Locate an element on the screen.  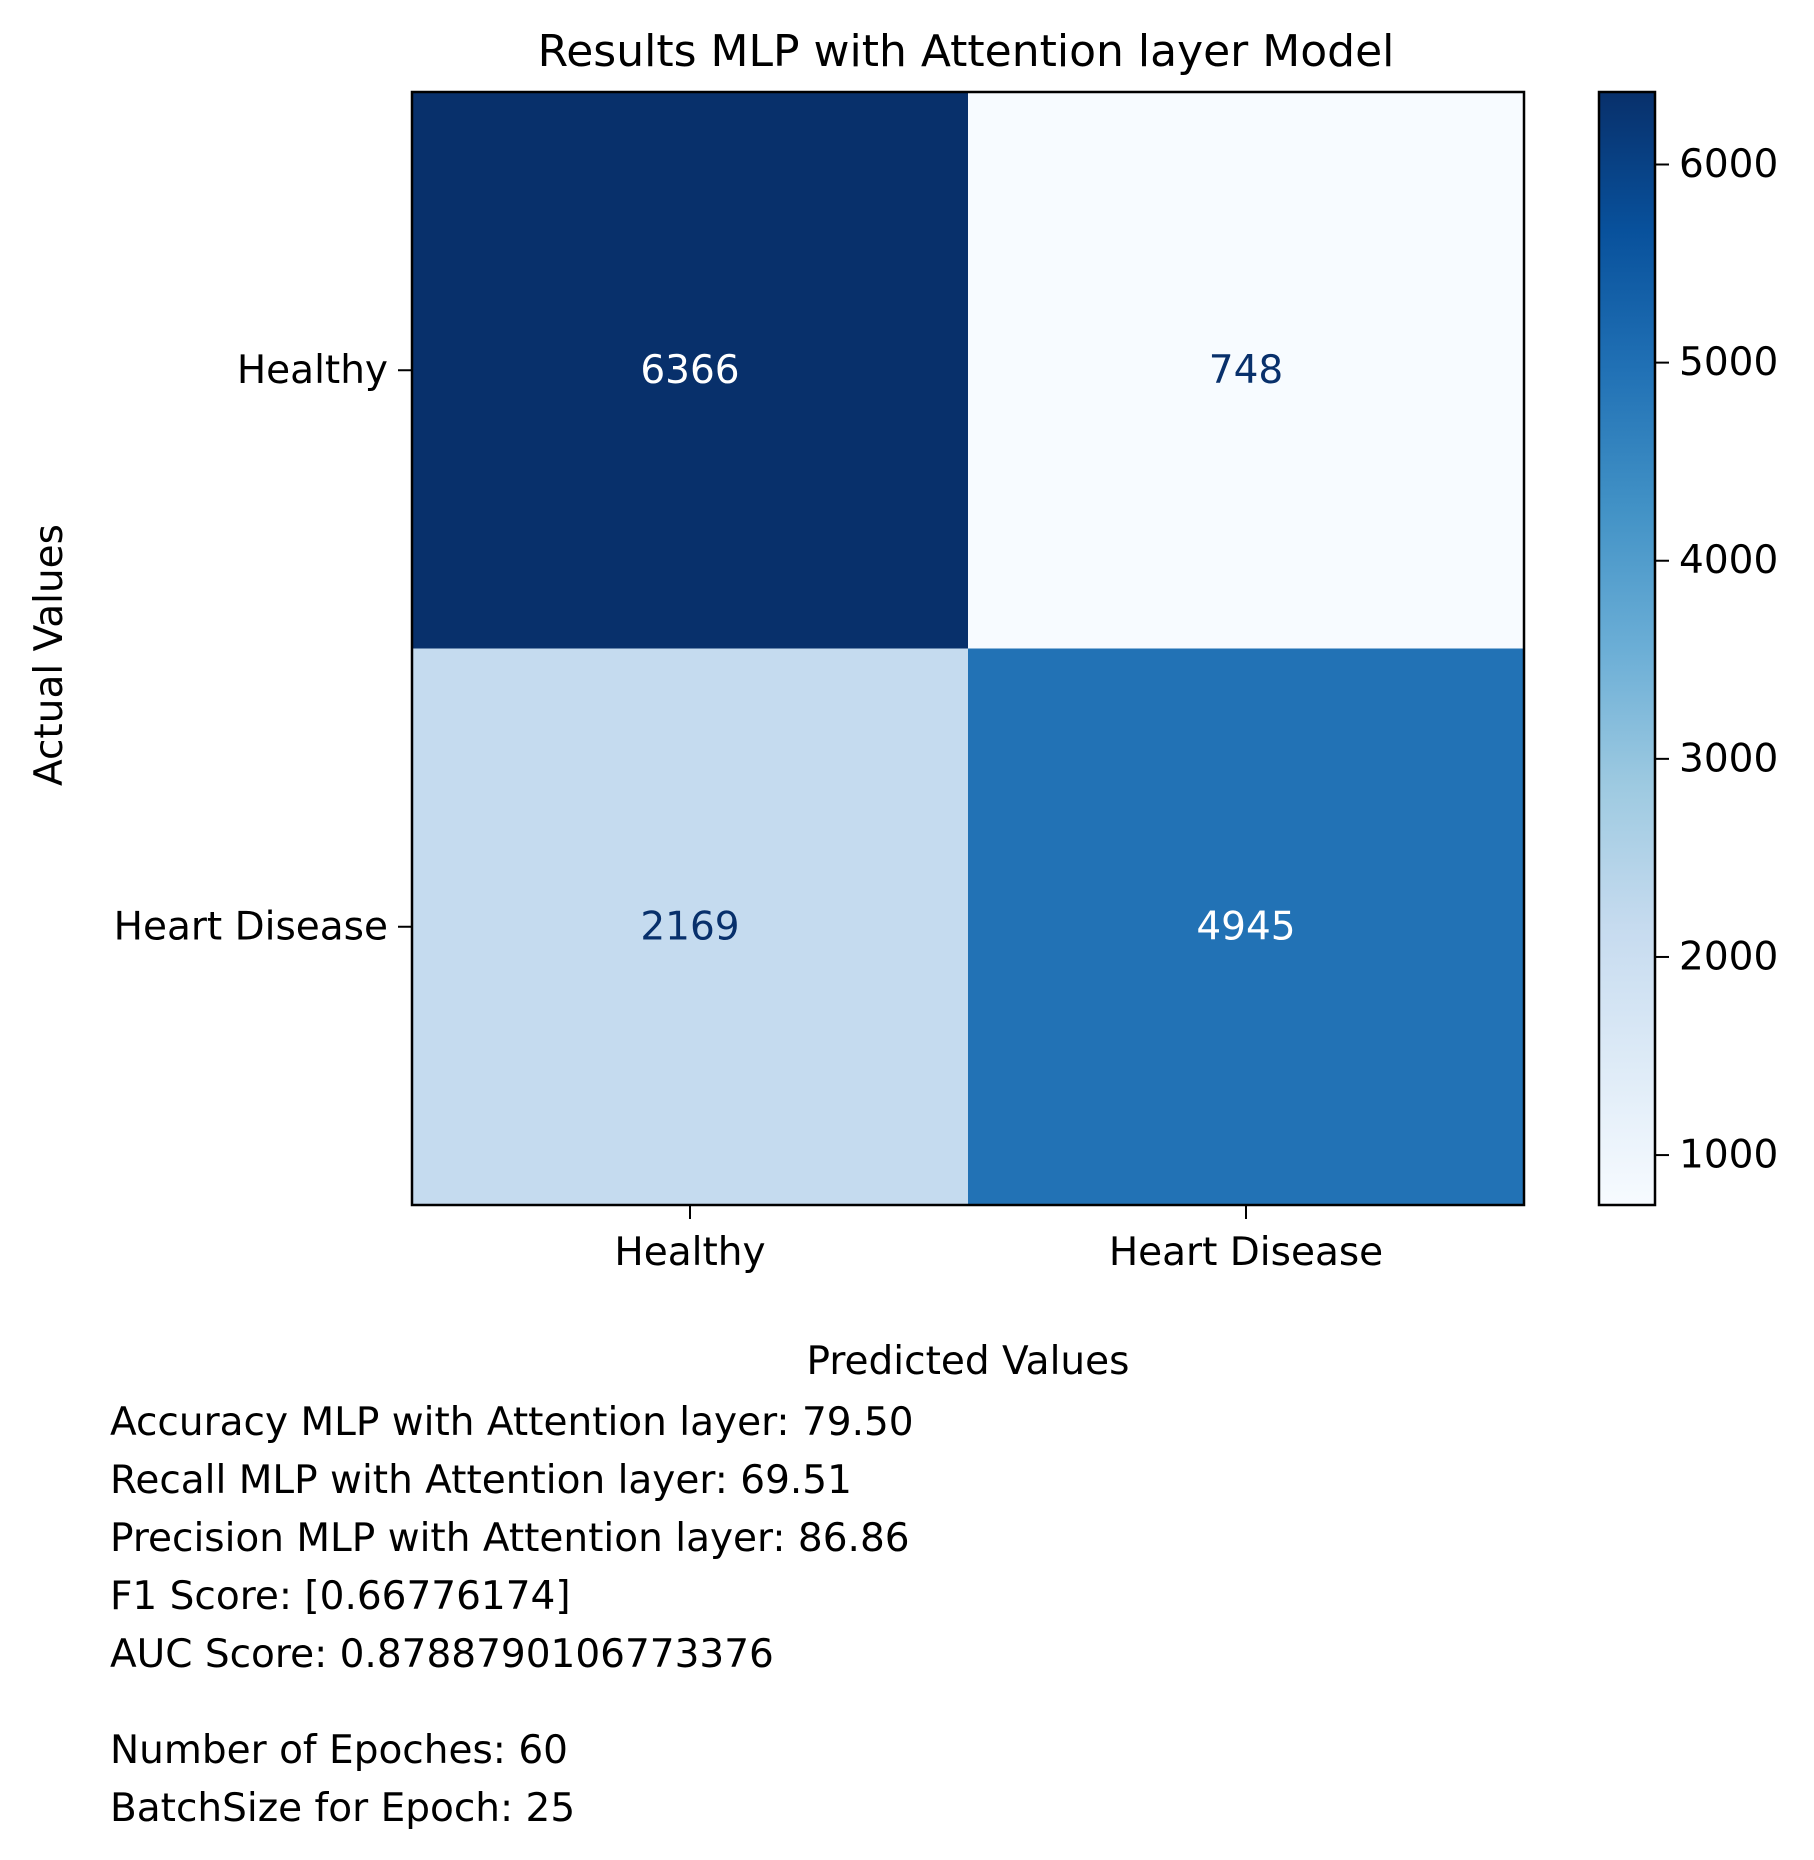
colorbar is located at coordinates (1627, 648).